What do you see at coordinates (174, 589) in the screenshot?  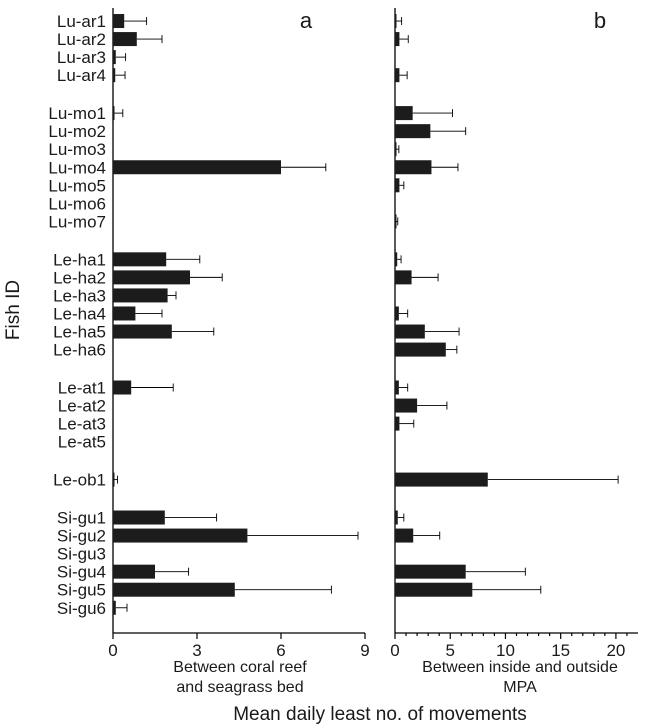 I see `bar-a-si-gu5` at bounding box center [174, 589].